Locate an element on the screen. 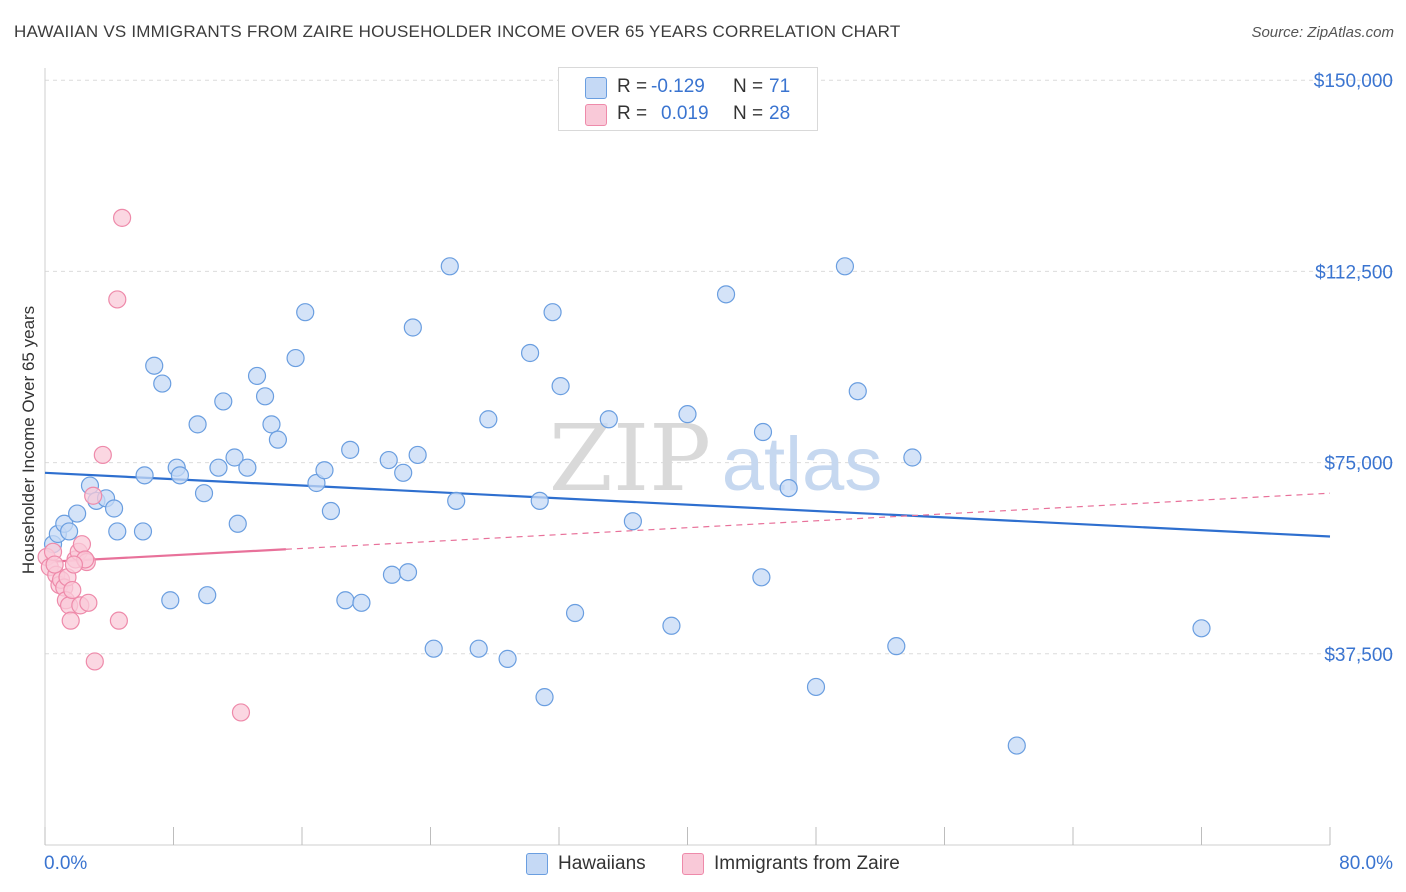  y-tick-label: $112,500 is located at coordinates (1354, 272).